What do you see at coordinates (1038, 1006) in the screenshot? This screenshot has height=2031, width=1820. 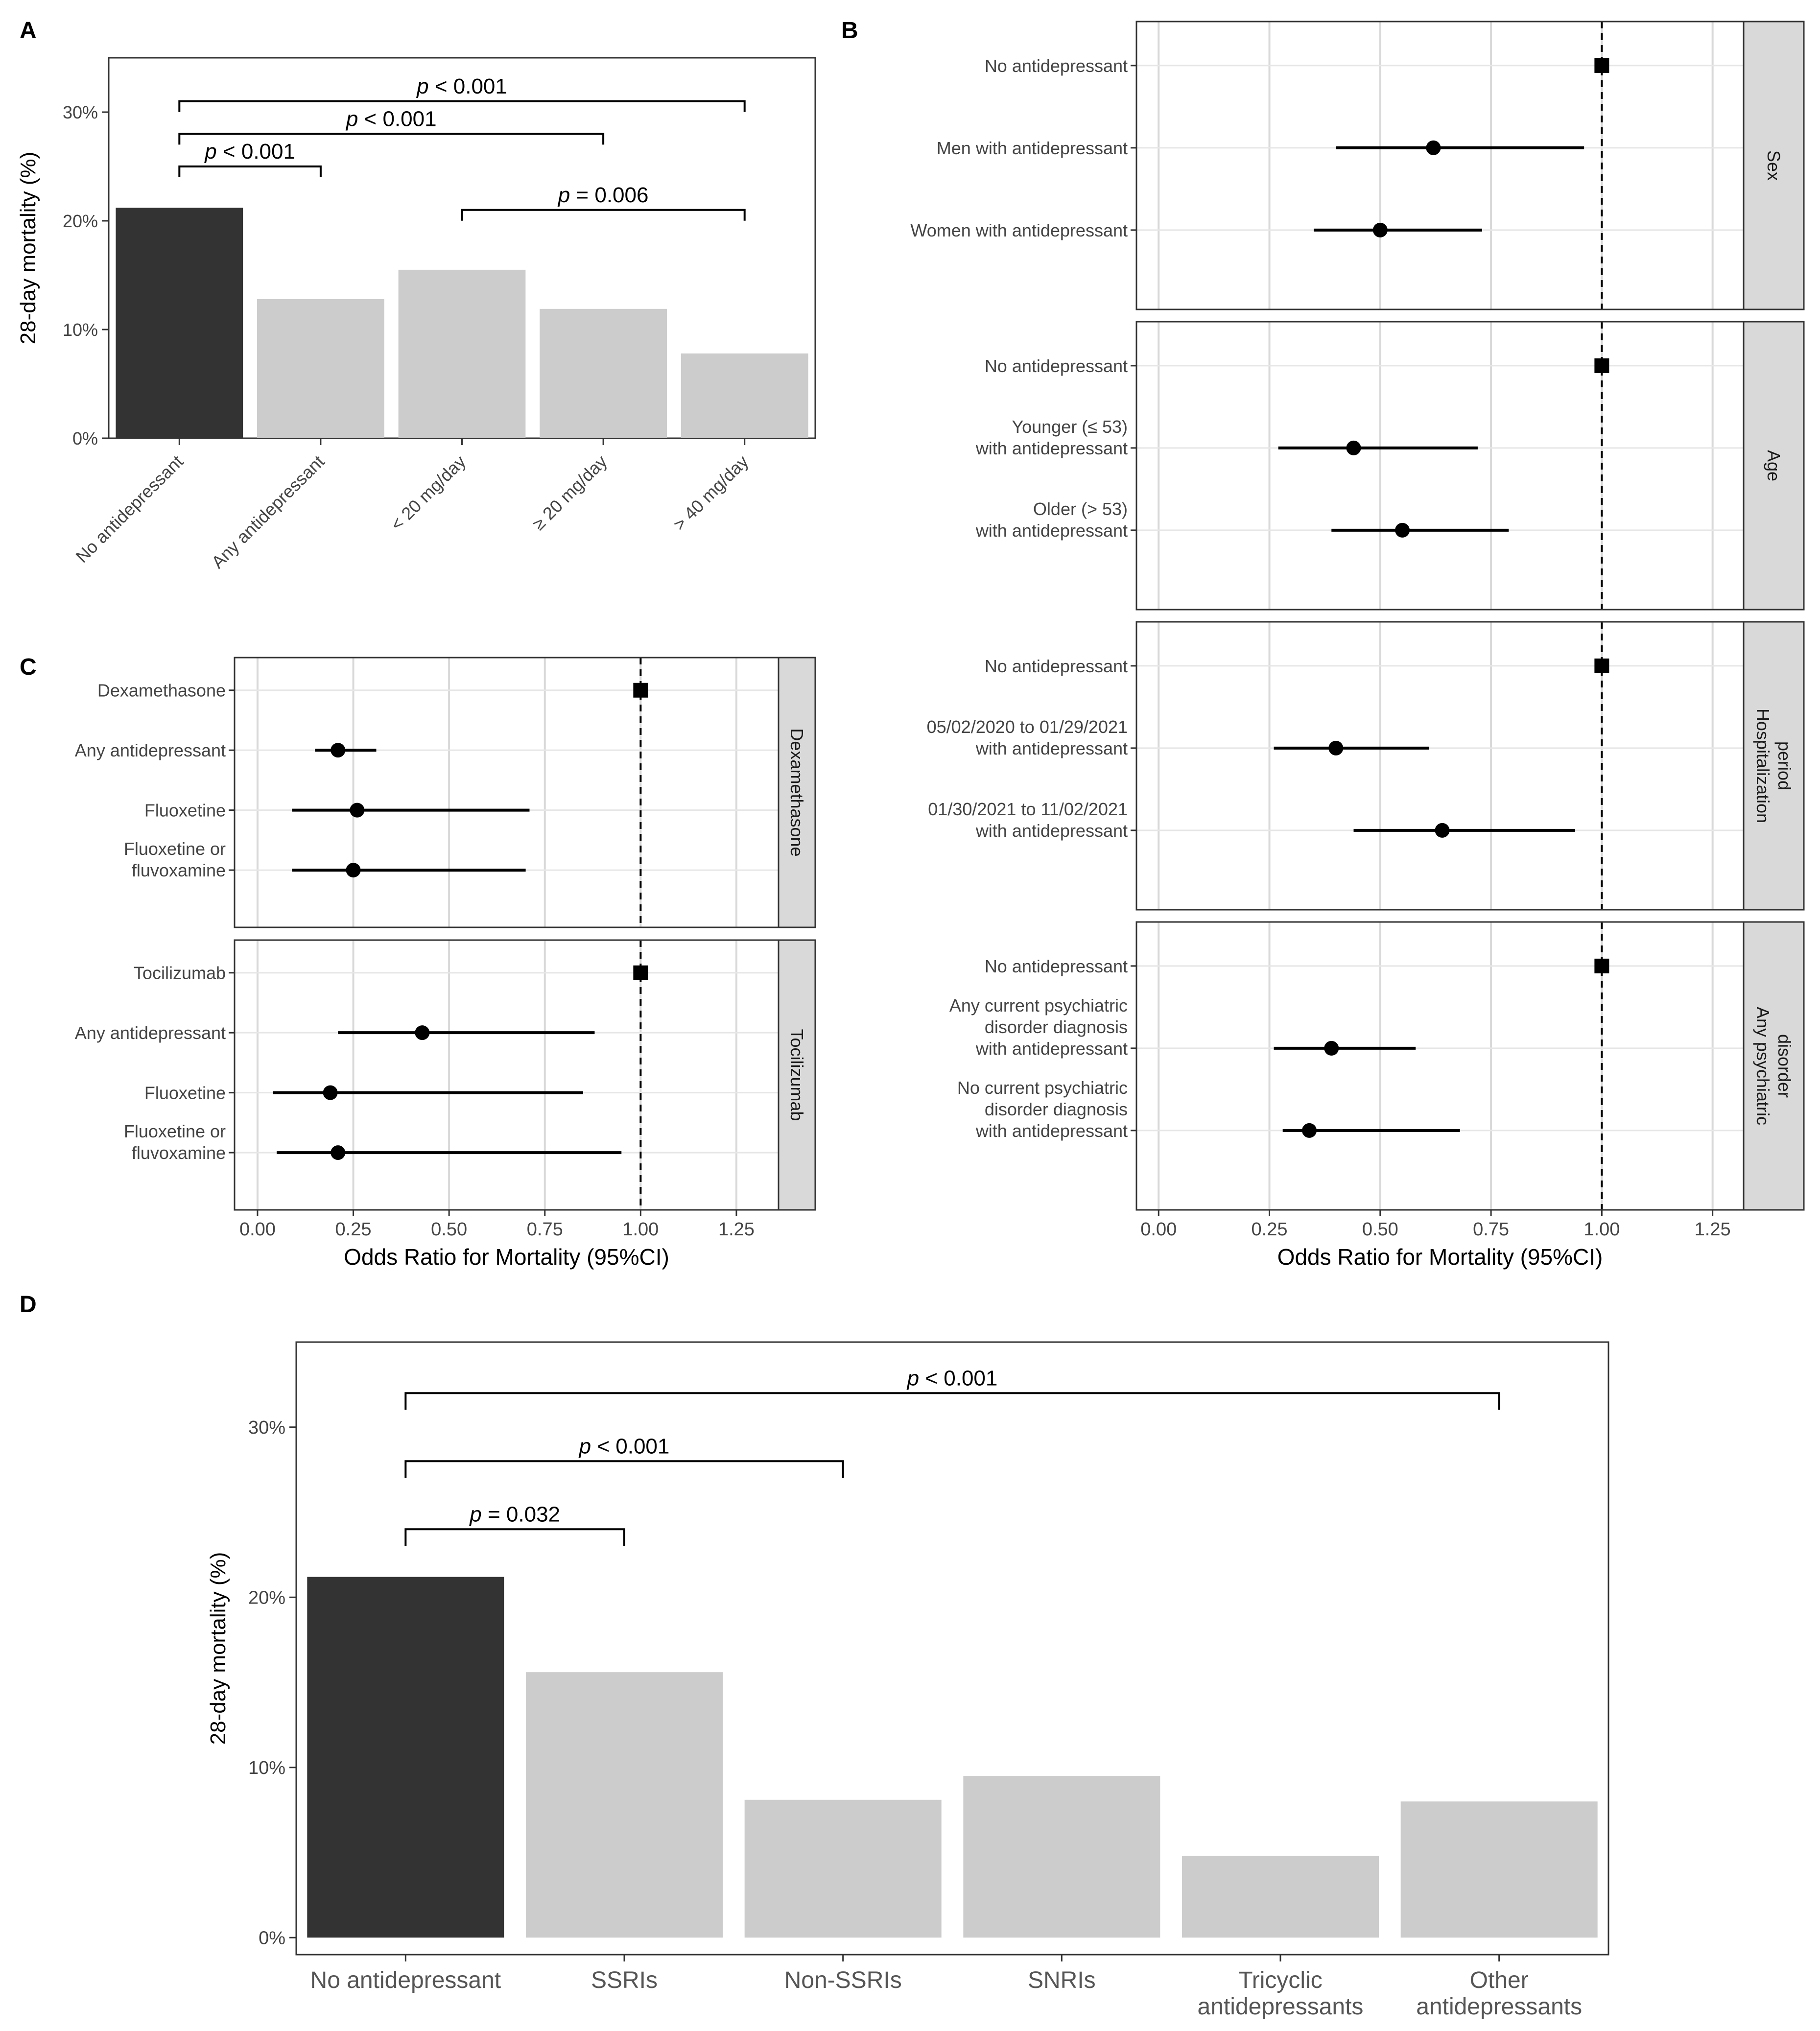 I see `row-label-3-1-line-0: Any current psychiatric` at bounding box center [1038, 1006].